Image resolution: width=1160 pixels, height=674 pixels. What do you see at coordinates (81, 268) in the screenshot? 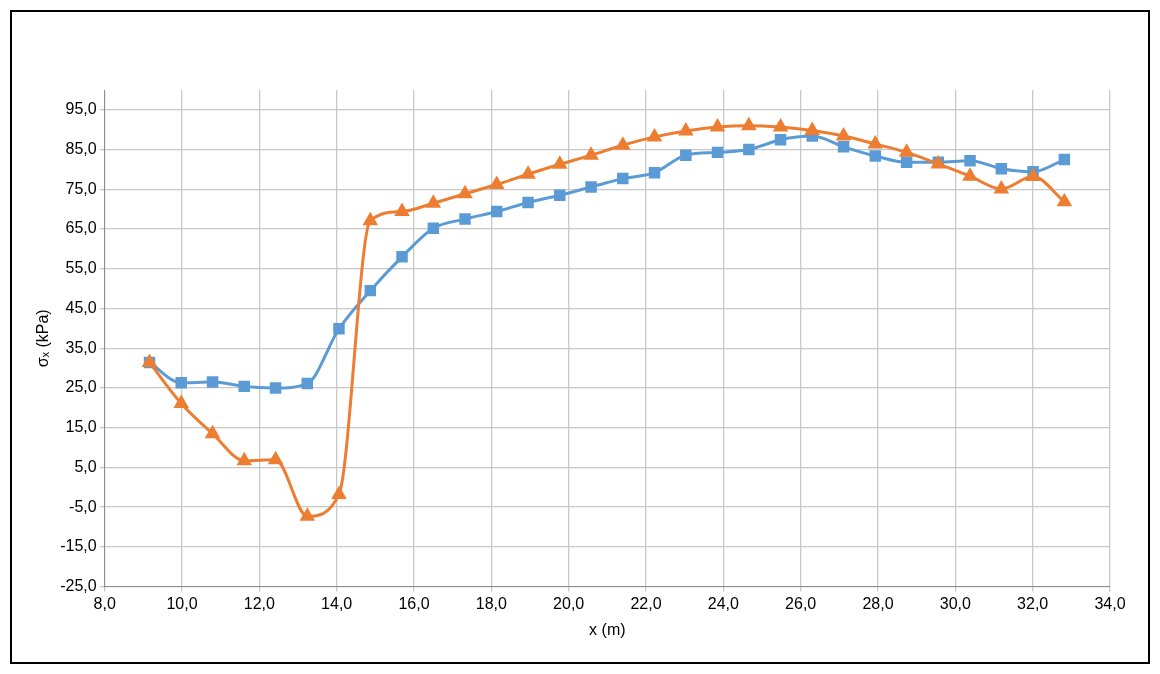
I see `y-tick-label: 55,0` at bounding box center [81, 268].